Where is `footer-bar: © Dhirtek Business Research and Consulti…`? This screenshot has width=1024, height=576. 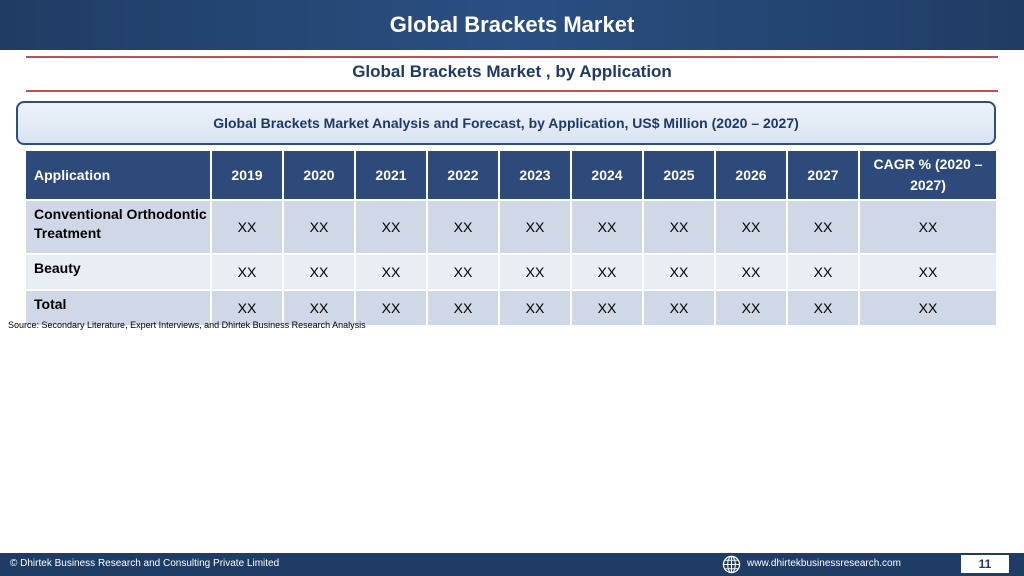 footer-bar: © Dhirtek Business Research and Consulti… is located at coordinates (512, 564).